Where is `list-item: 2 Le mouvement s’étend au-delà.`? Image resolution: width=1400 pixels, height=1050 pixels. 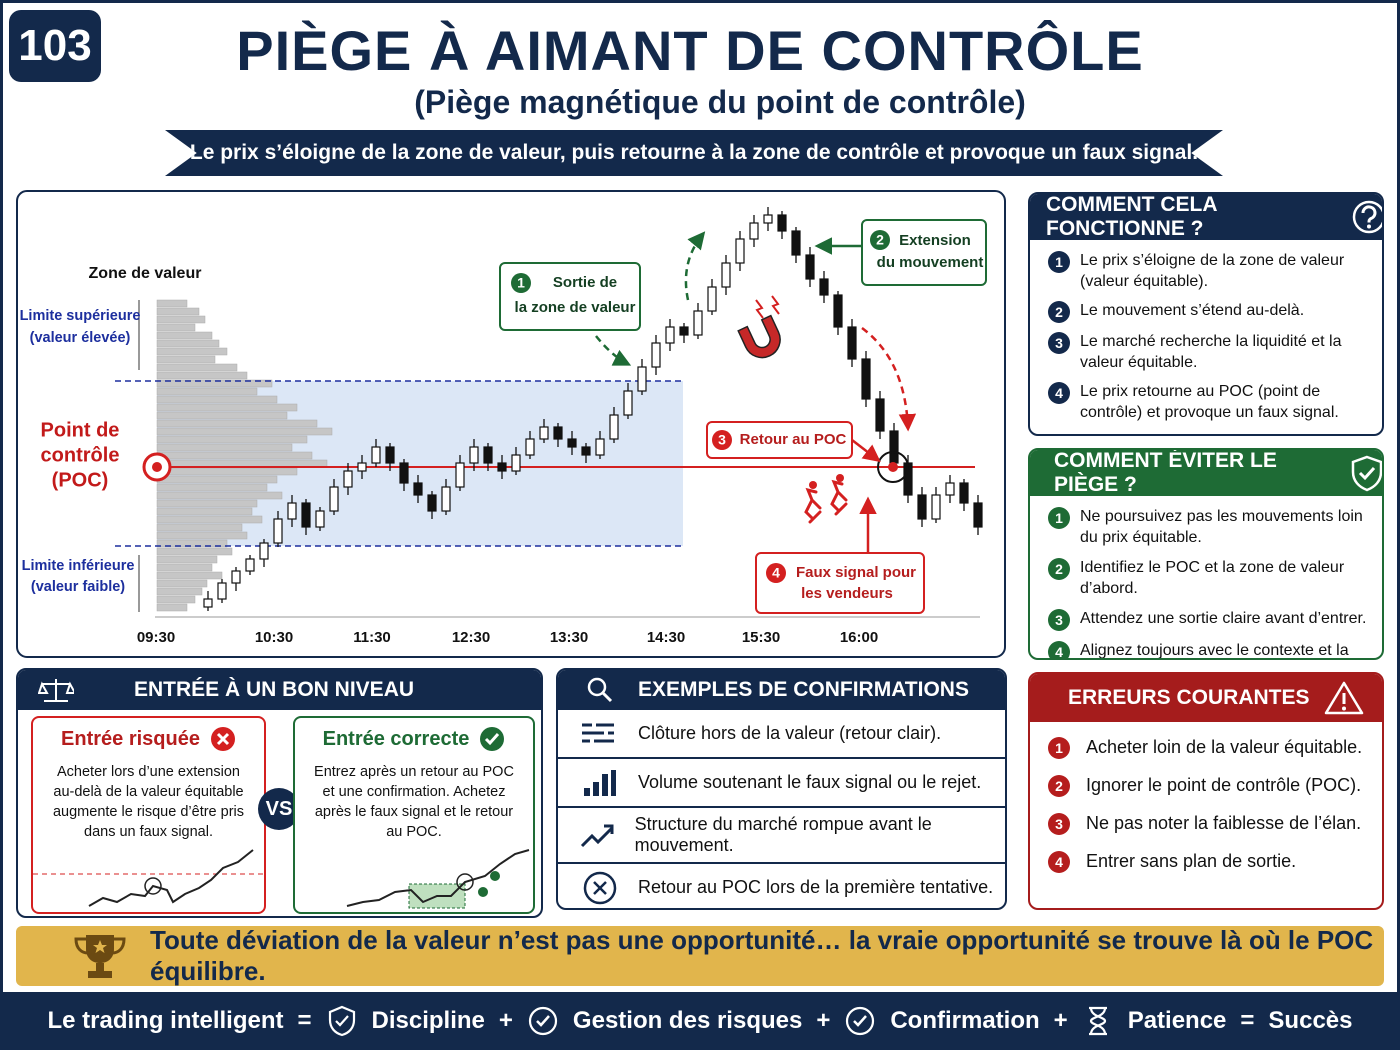 list-item: 2 Le mouvement s’étend au-delà. is located at coordinates (1208, 311).